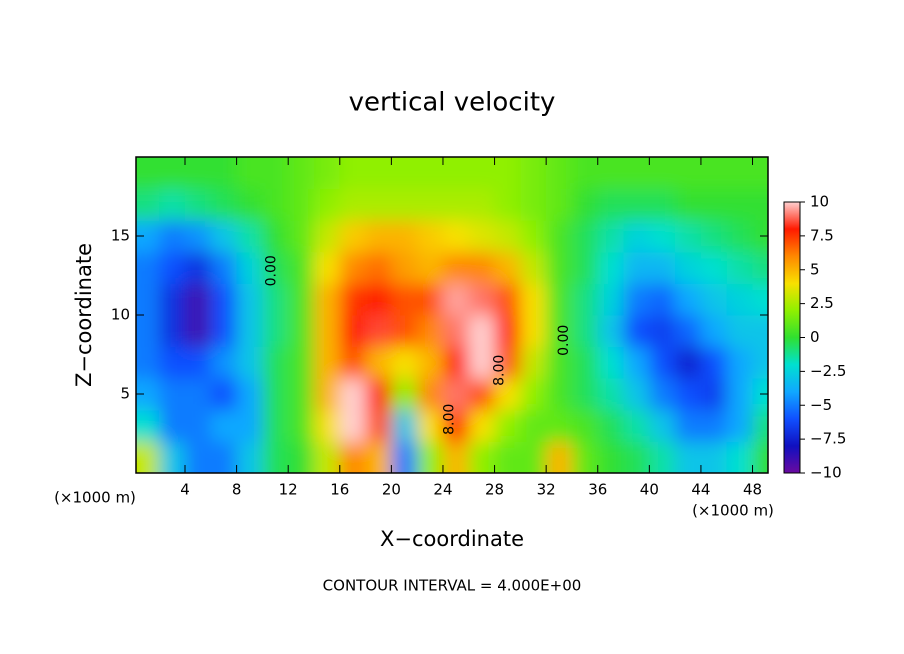  What do you see at coordinates (826, 473) in the screenshot?
I see `colorbar-tick-label: −10` at bounding box center [826, 473].